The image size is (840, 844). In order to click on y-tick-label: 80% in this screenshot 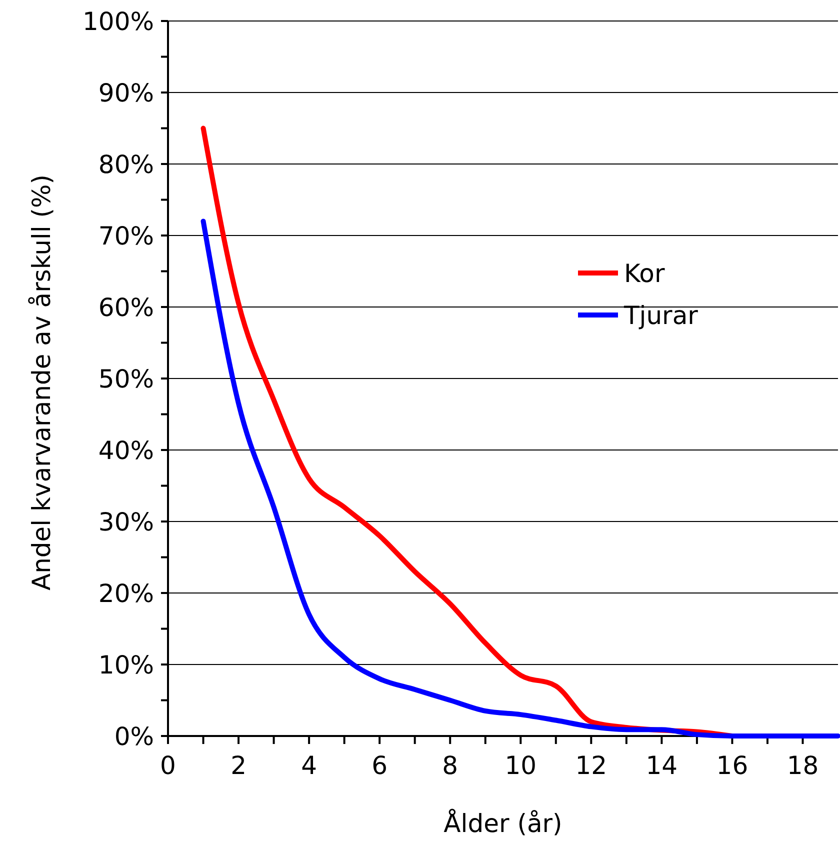, I will do `click(126, 164)`.